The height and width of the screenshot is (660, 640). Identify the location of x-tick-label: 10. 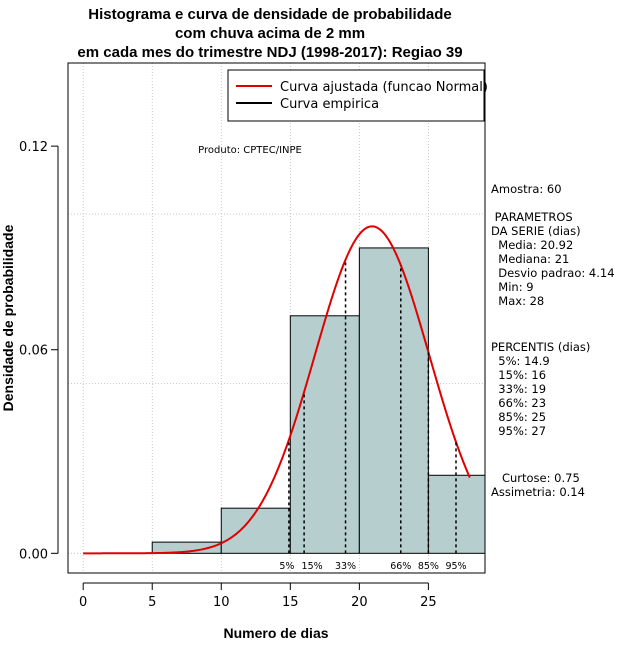
(221, 602).